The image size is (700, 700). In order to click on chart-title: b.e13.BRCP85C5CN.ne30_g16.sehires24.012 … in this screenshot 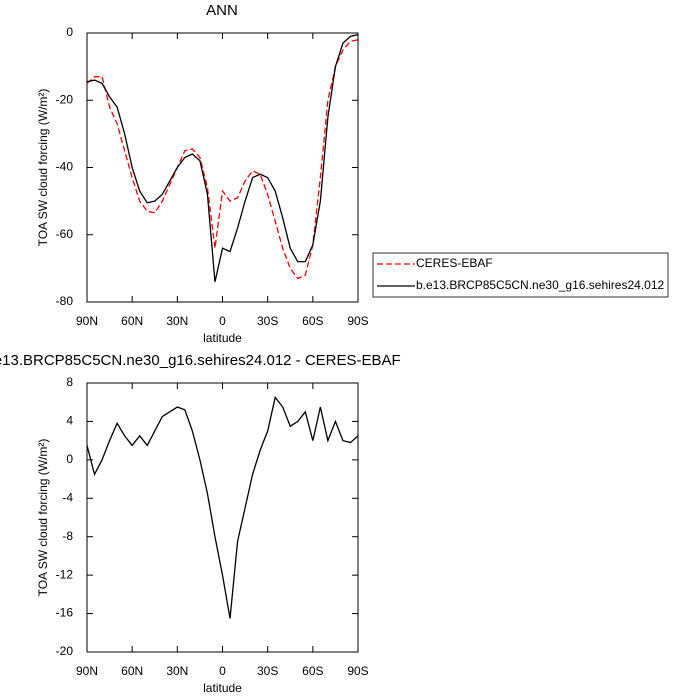, I will do `click(200, 360)`.